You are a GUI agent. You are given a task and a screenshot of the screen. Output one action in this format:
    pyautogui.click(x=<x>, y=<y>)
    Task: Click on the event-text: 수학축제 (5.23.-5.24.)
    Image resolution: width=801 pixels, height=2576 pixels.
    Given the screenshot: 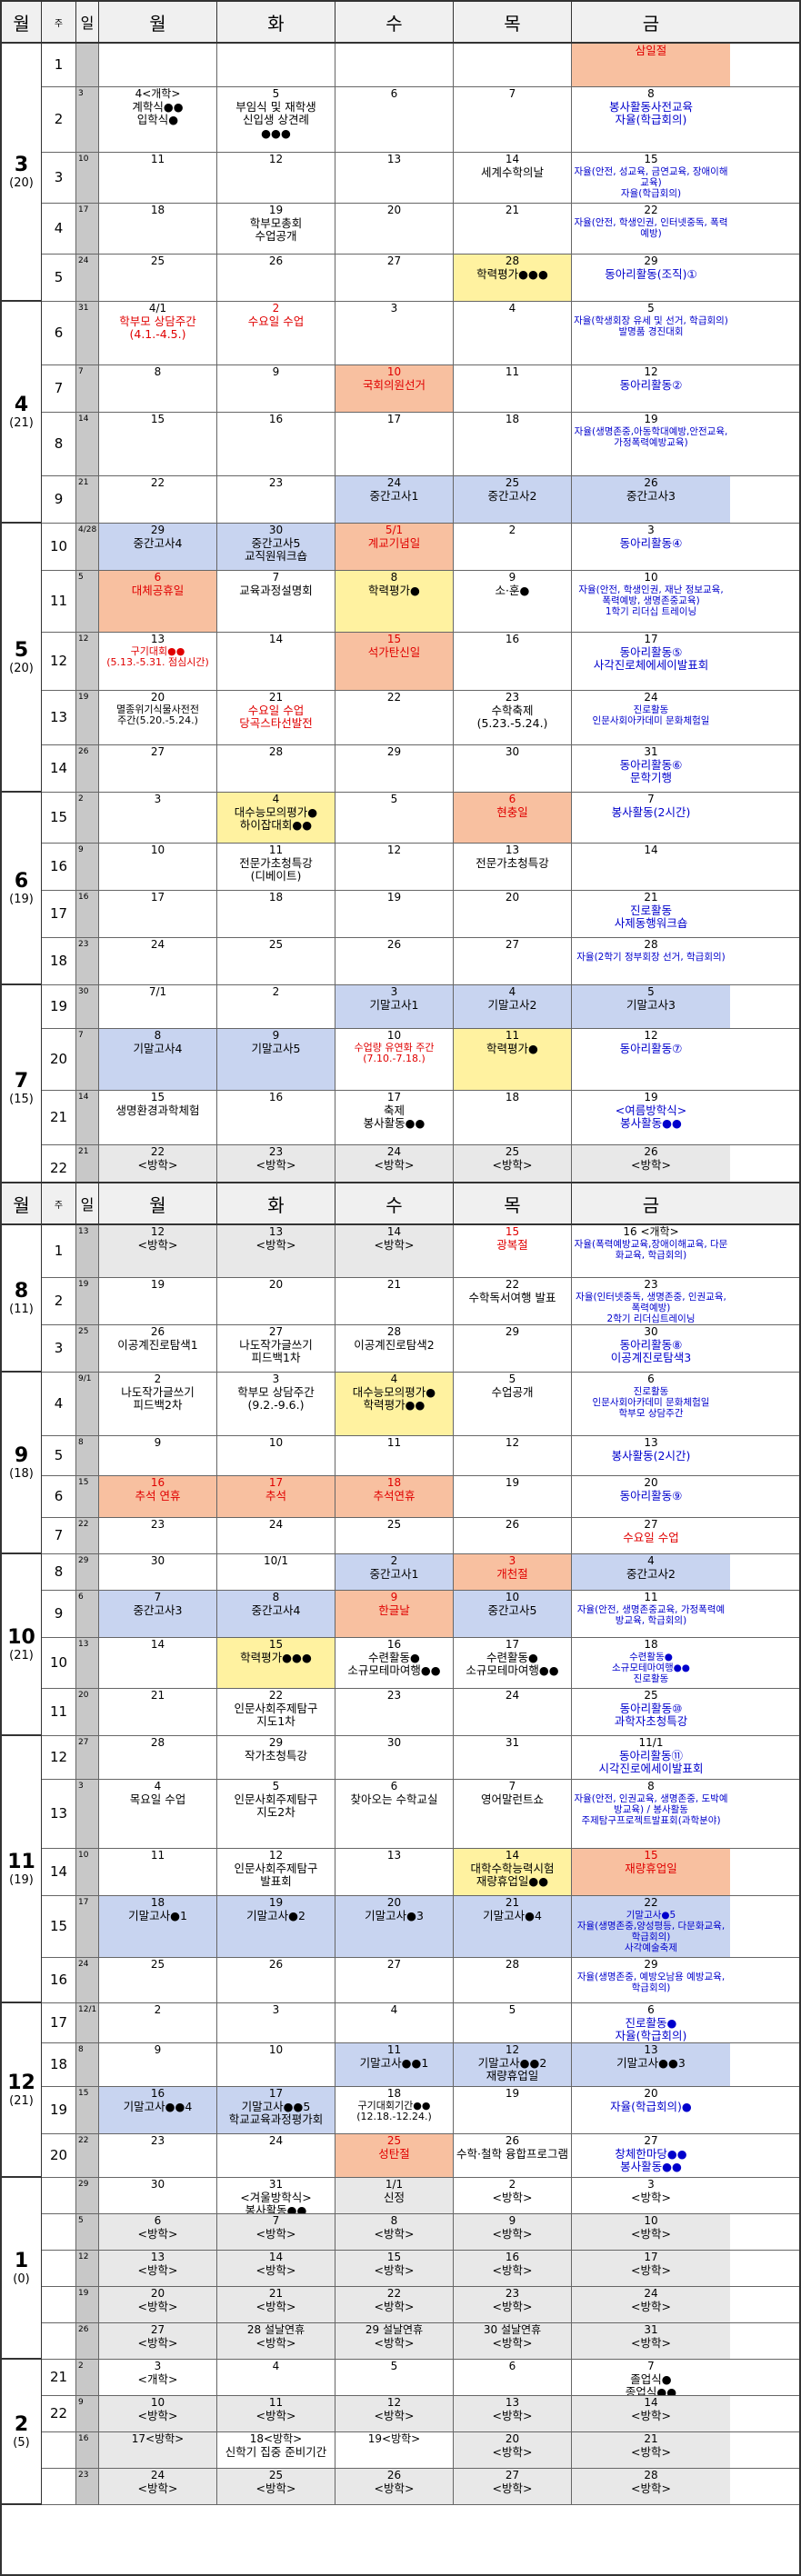 What is the action you would take?
    pyautogui.click(x=512, y=717)
    